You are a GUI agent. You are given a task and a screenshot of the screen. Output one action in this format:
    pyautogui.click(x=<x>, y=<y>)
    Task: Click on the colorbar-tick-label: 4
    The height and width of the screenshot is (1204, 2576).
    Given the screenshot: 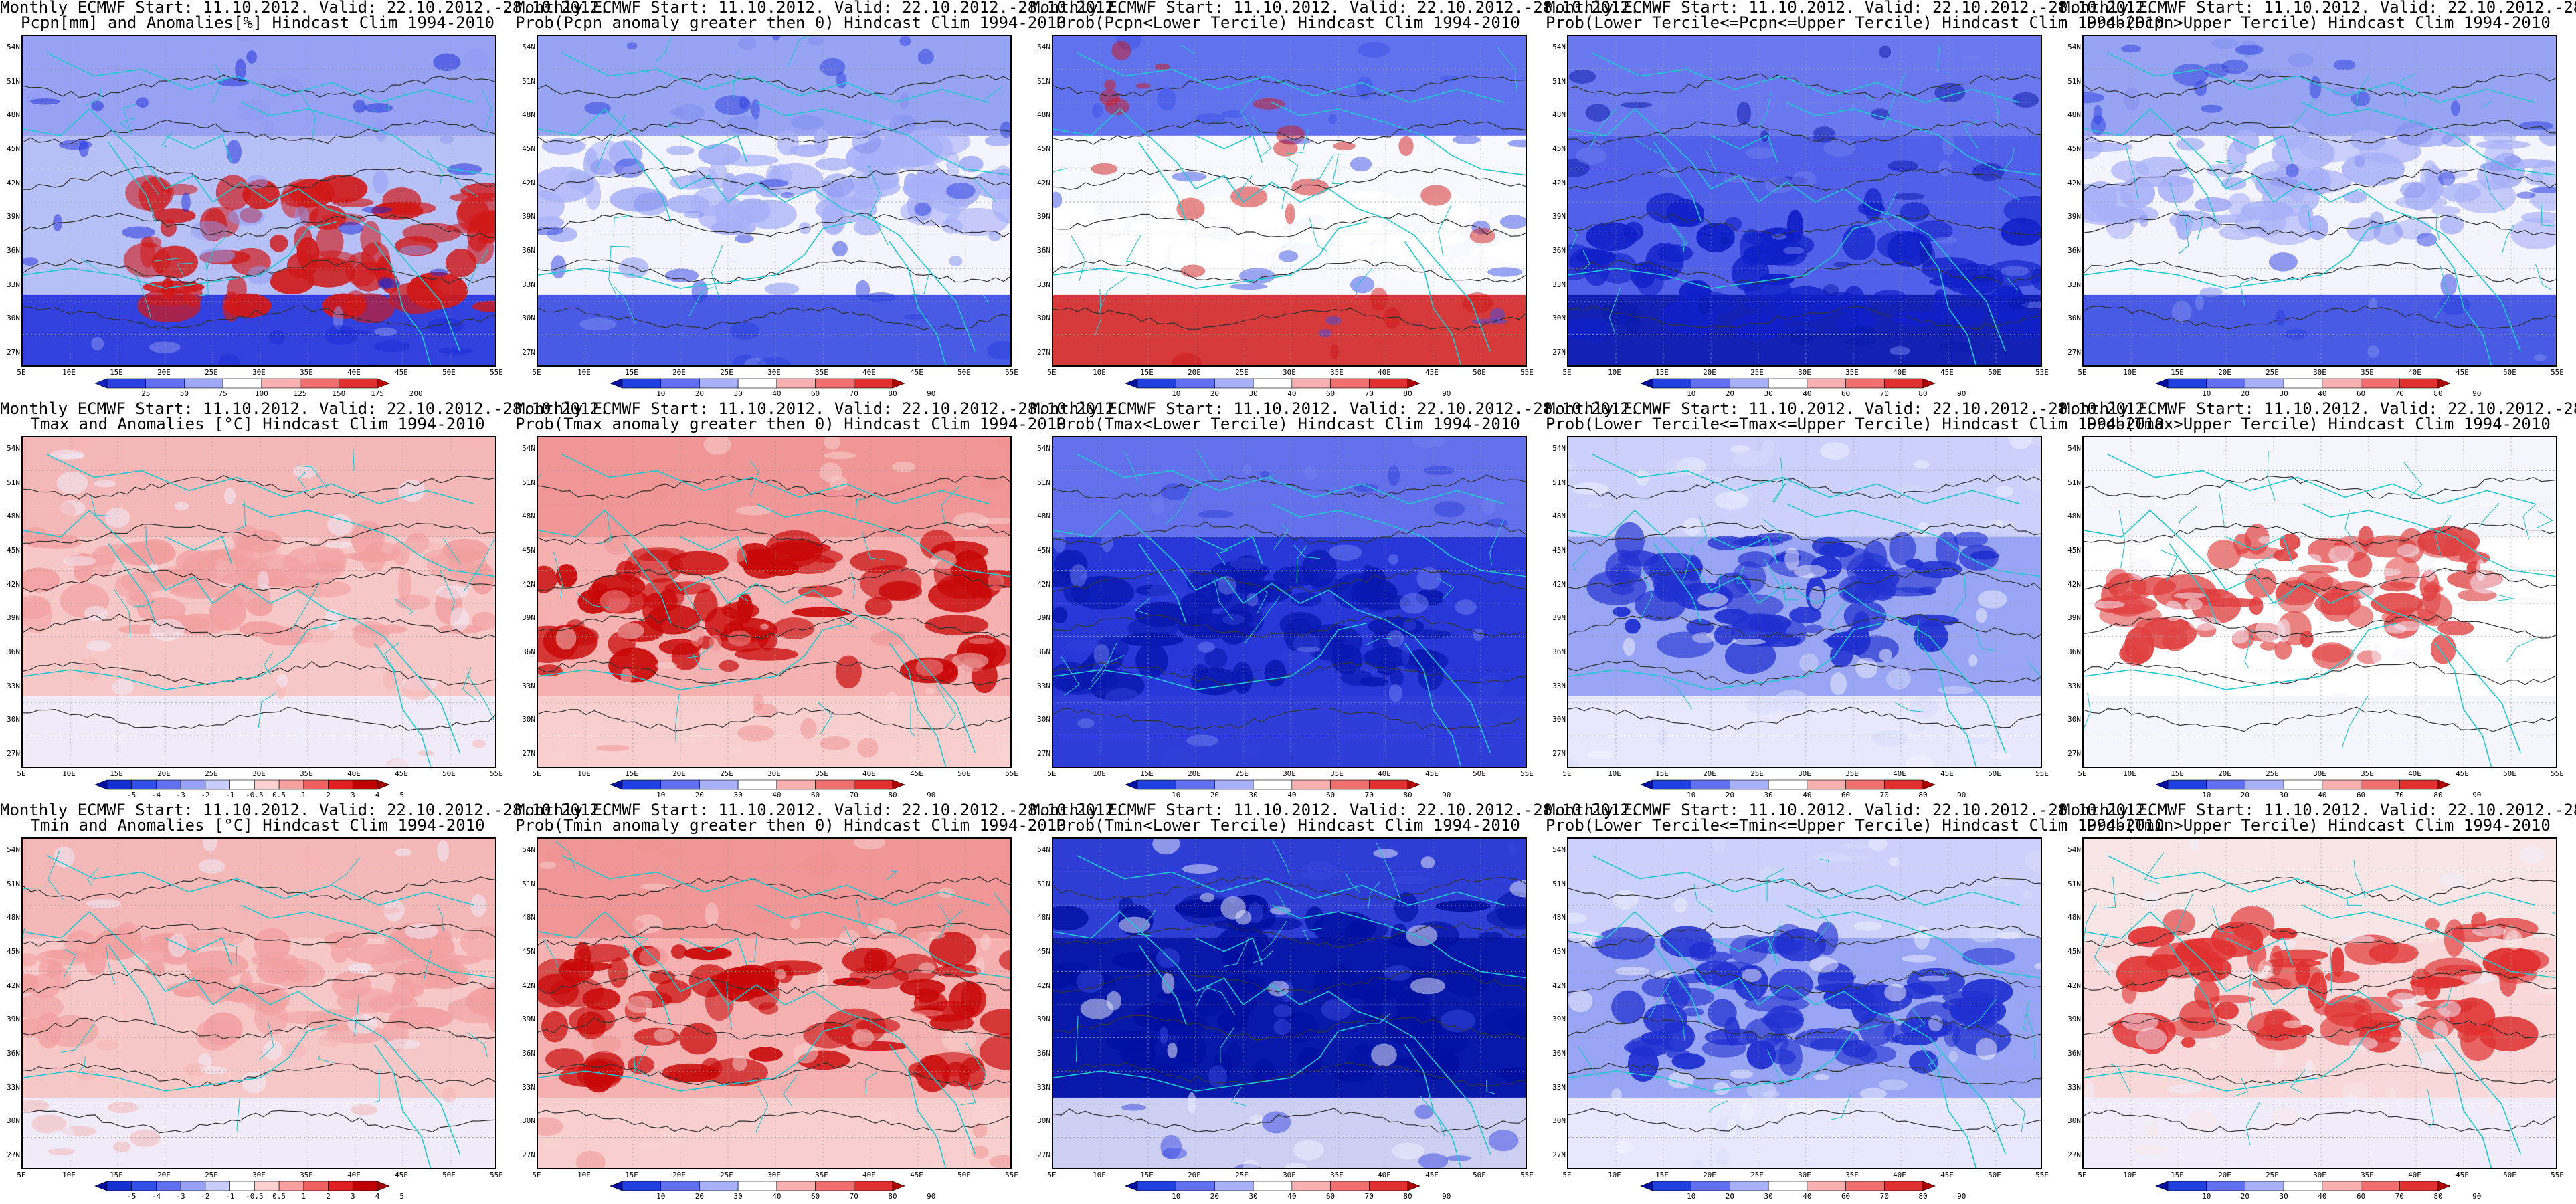 What is the action you would take?
    pyautogui.click(x=377, y=1196)
    